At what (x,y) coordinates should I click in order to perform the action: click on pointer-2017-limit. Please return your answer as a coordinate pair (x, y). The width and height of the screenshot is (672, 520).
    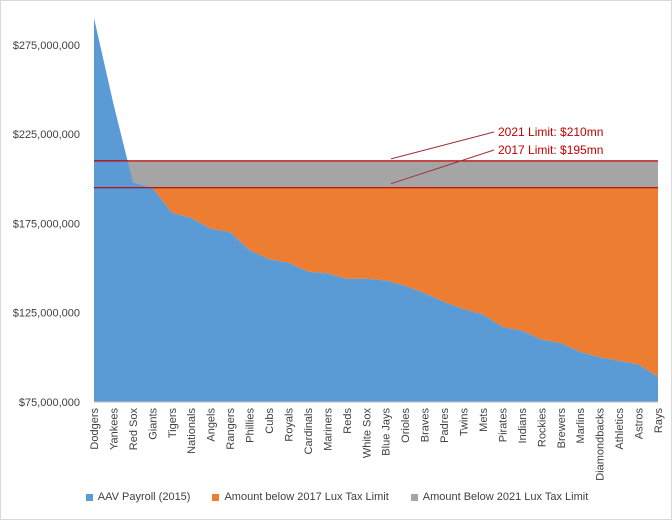
    Looking at the image, I should click on (442, 167).